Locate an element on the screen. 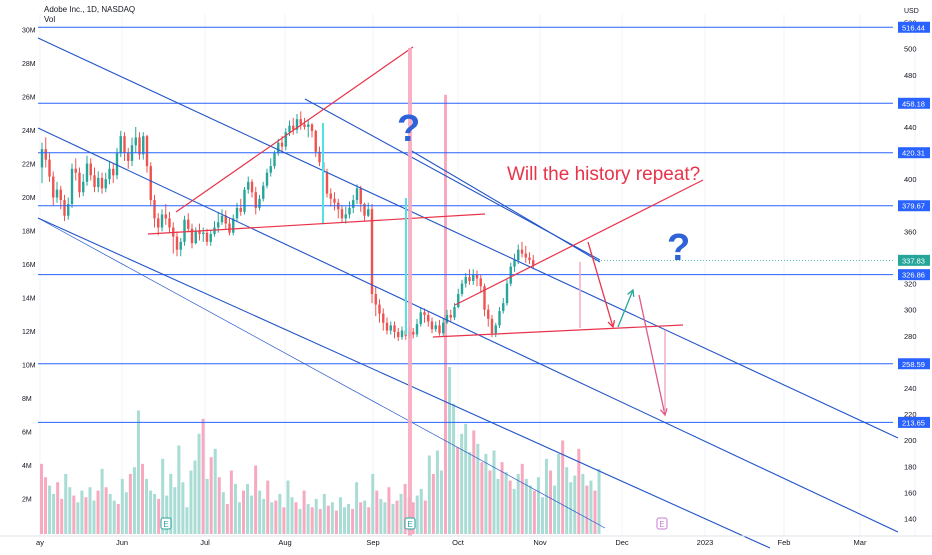  current-price-label: 337.83 is located at coordinates (913, 260).